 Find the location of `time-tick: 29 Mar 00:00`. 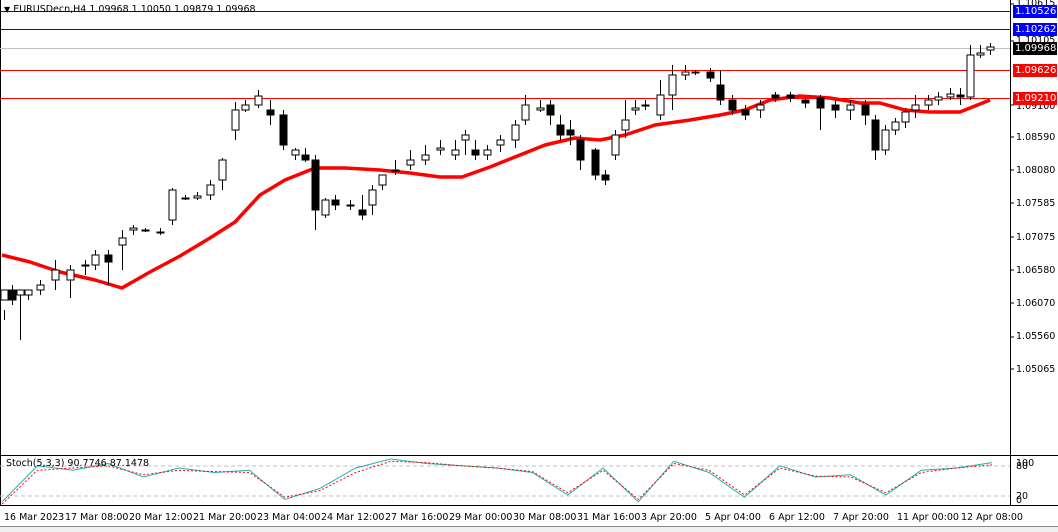

time-tick: 29 Mar 00:00 is located at coordinates (481, 517).